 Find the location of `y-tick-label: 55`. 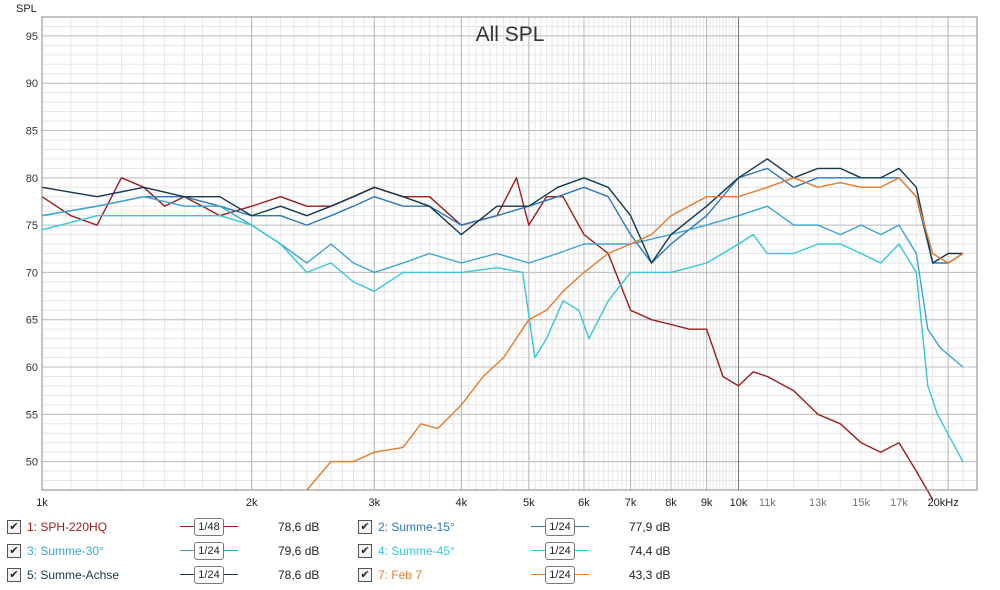

y-tick-label: 55 is located at coordinates (32, 415).